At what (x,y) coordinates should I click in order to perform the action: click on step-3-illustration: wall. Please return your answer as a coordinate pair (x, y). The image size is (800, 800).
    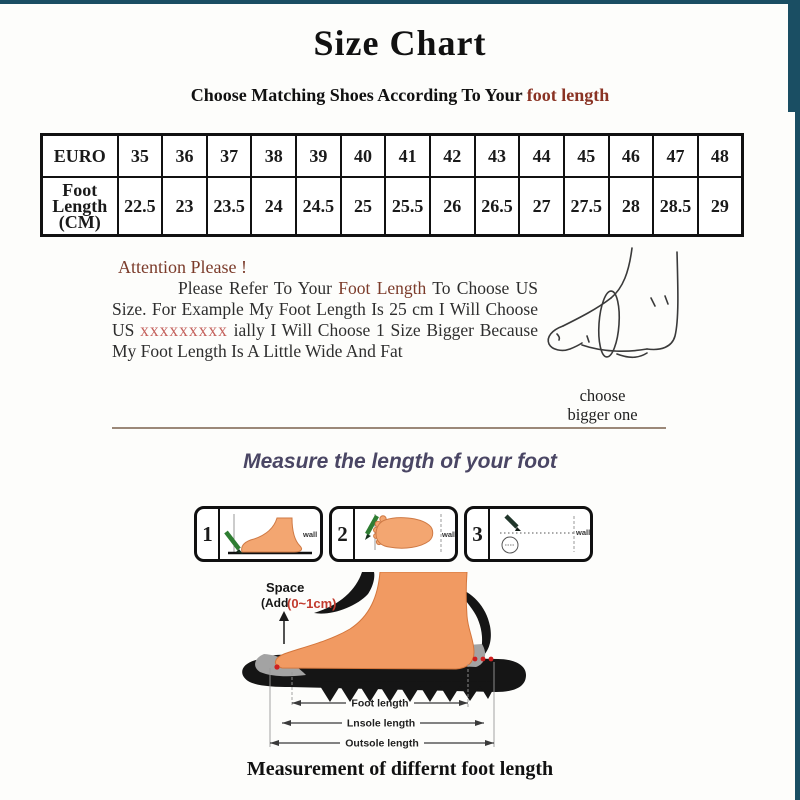
    Looking at the image, I should click on (545, 534).